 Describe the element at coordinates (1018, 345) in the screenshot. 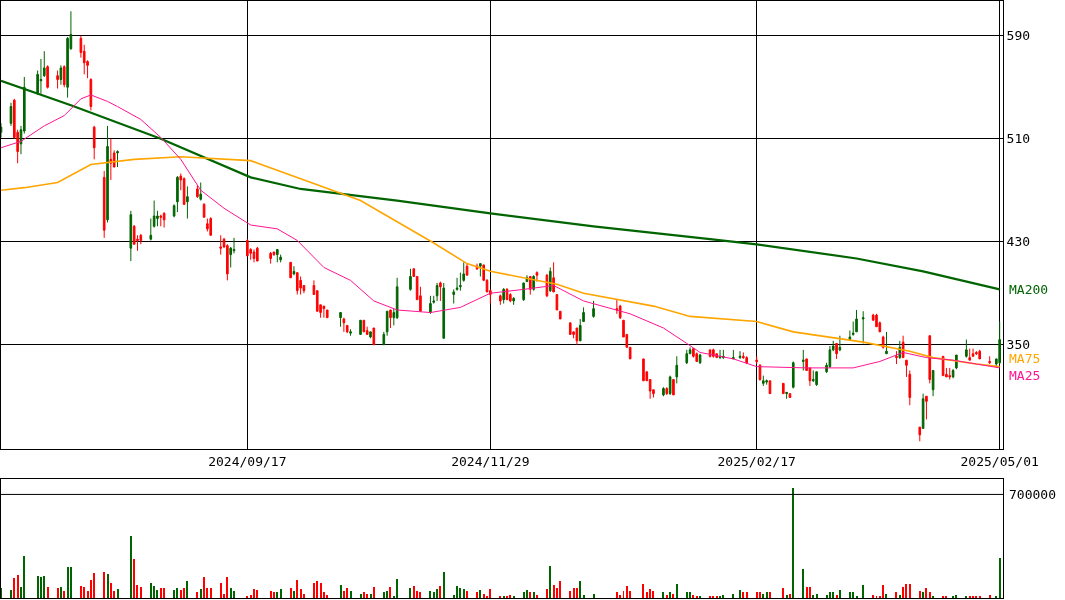

I see `y-tick-label: 350` at that location.